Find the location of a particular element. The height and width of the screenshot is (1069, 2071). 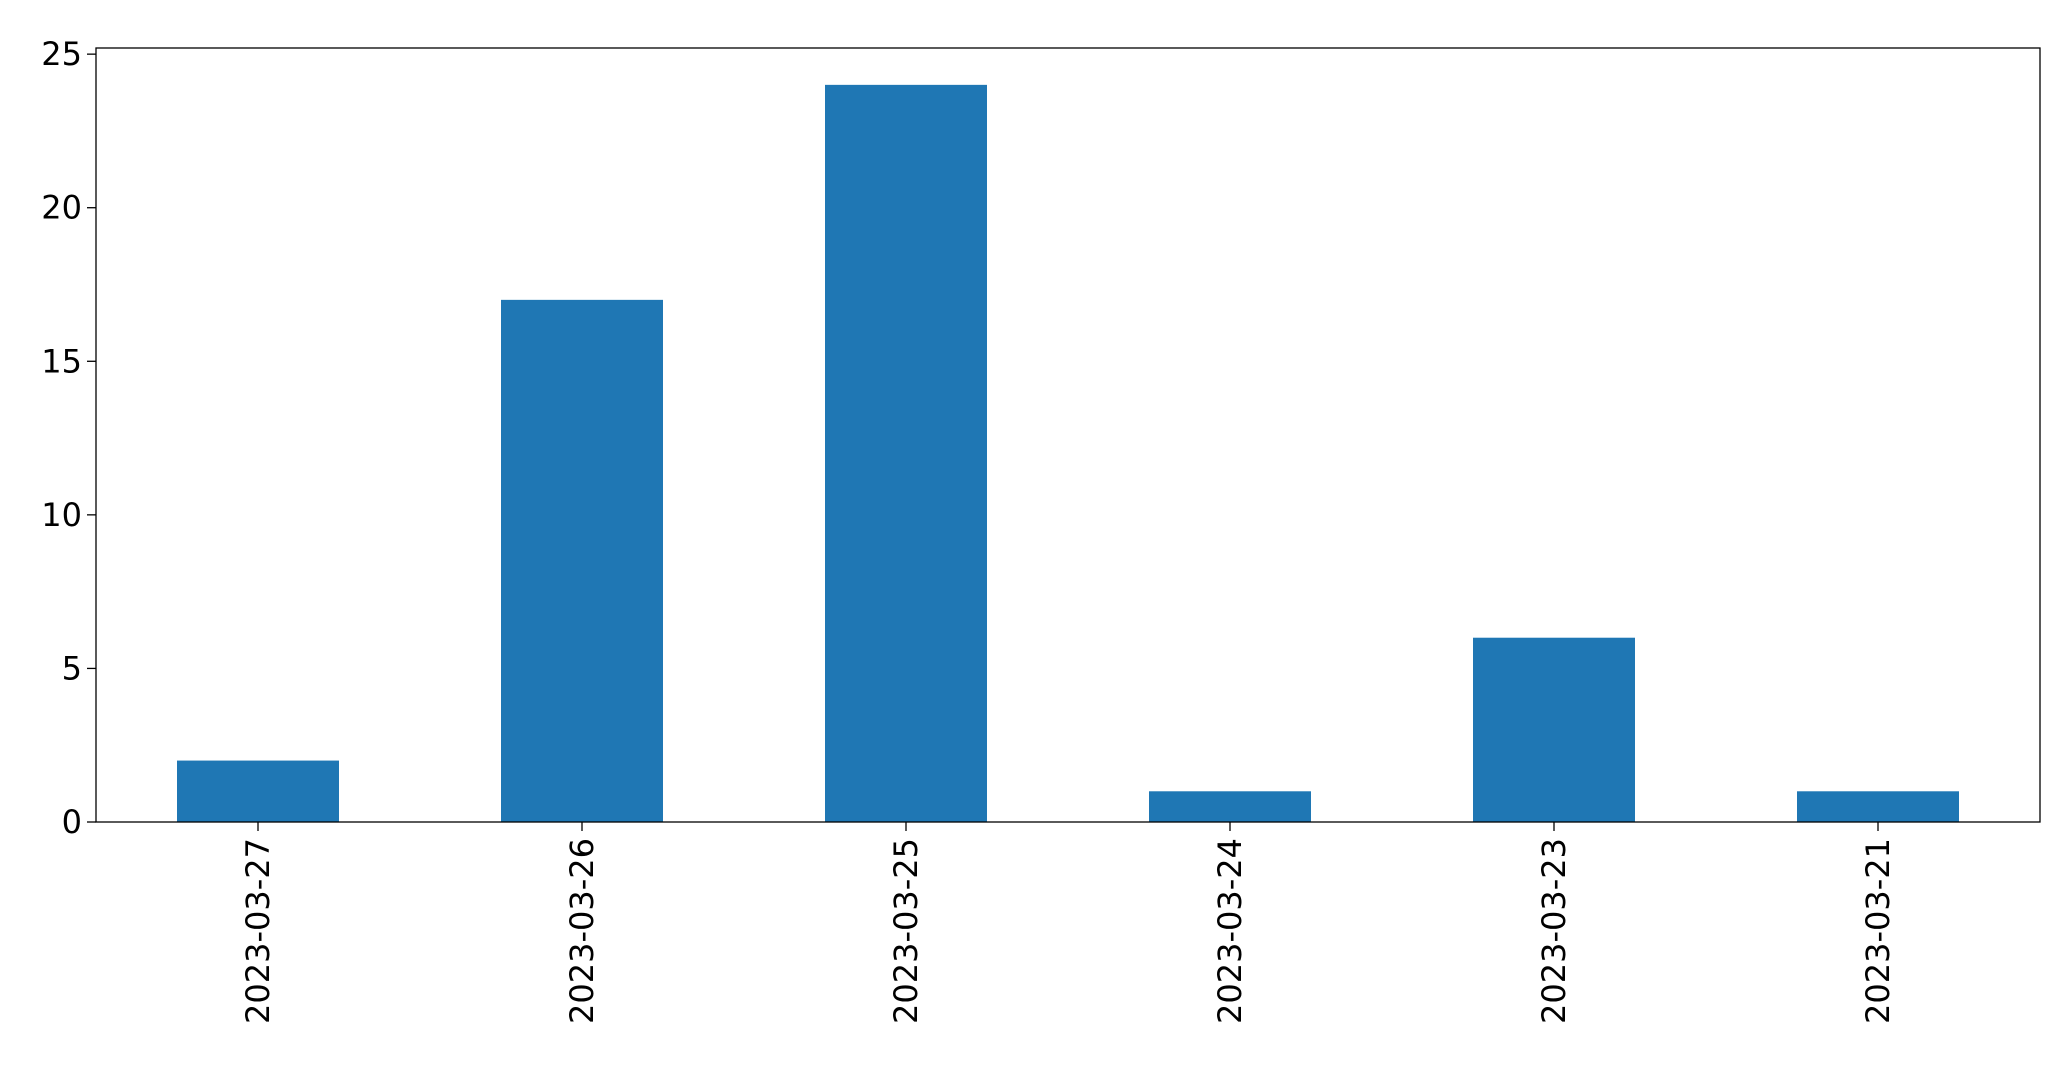

x-tick-label: 2023-03-23 is located at coordinates (1554, 931).